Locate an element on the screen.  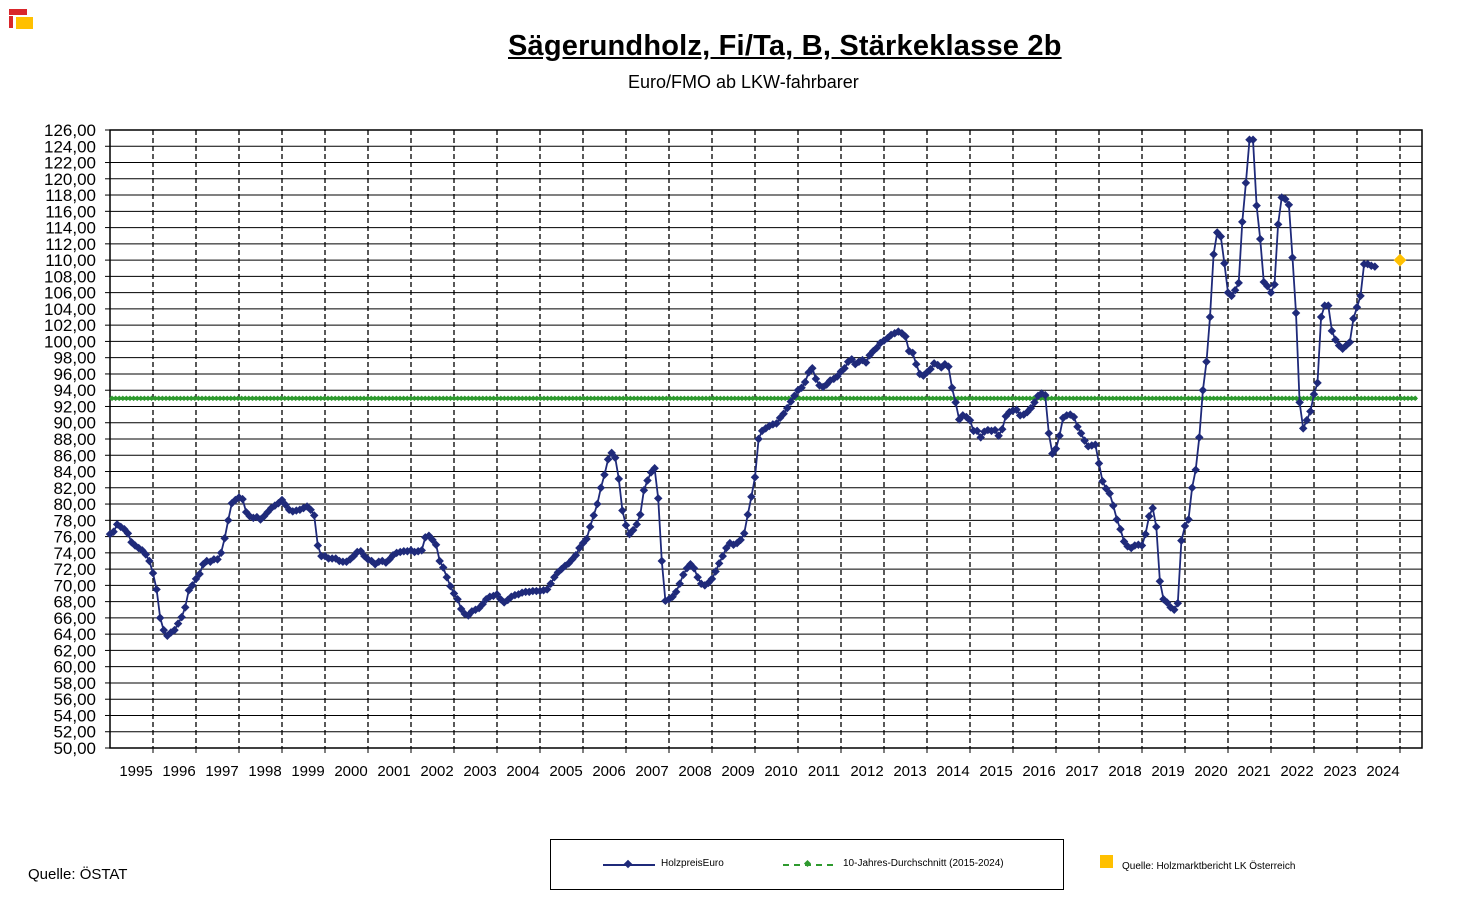
y-tick-label: 98,00 is located at coordinates (74, 358).